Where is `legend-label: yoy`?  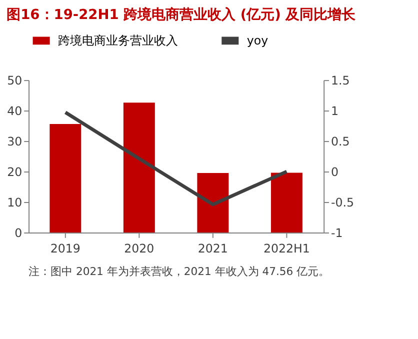
legend-label: yoy is located at coordinates (257, 41).